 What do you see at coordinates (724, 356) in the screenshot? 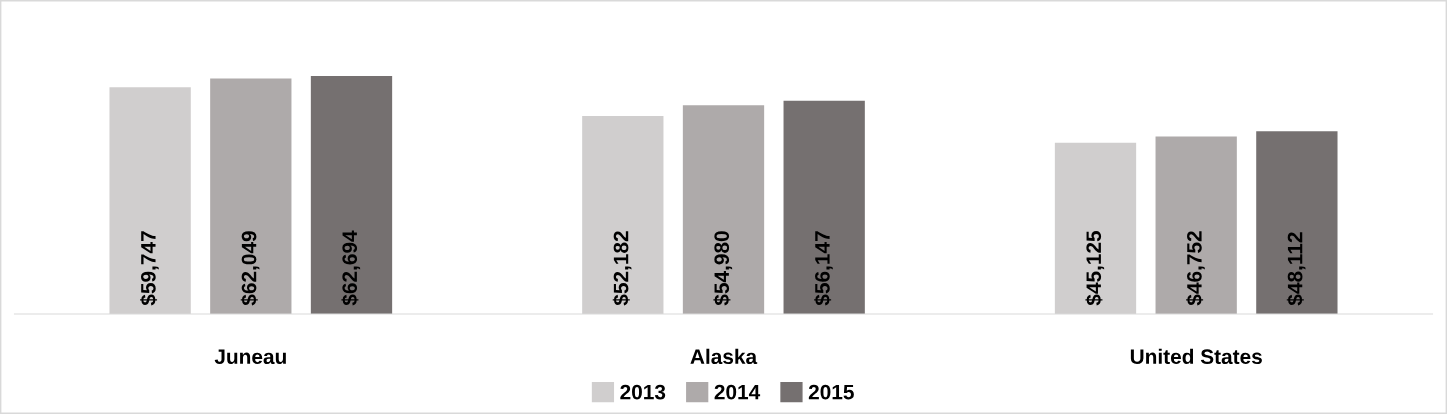
I see `x-tick-label: Alaska` at bounding box center [724, 356].